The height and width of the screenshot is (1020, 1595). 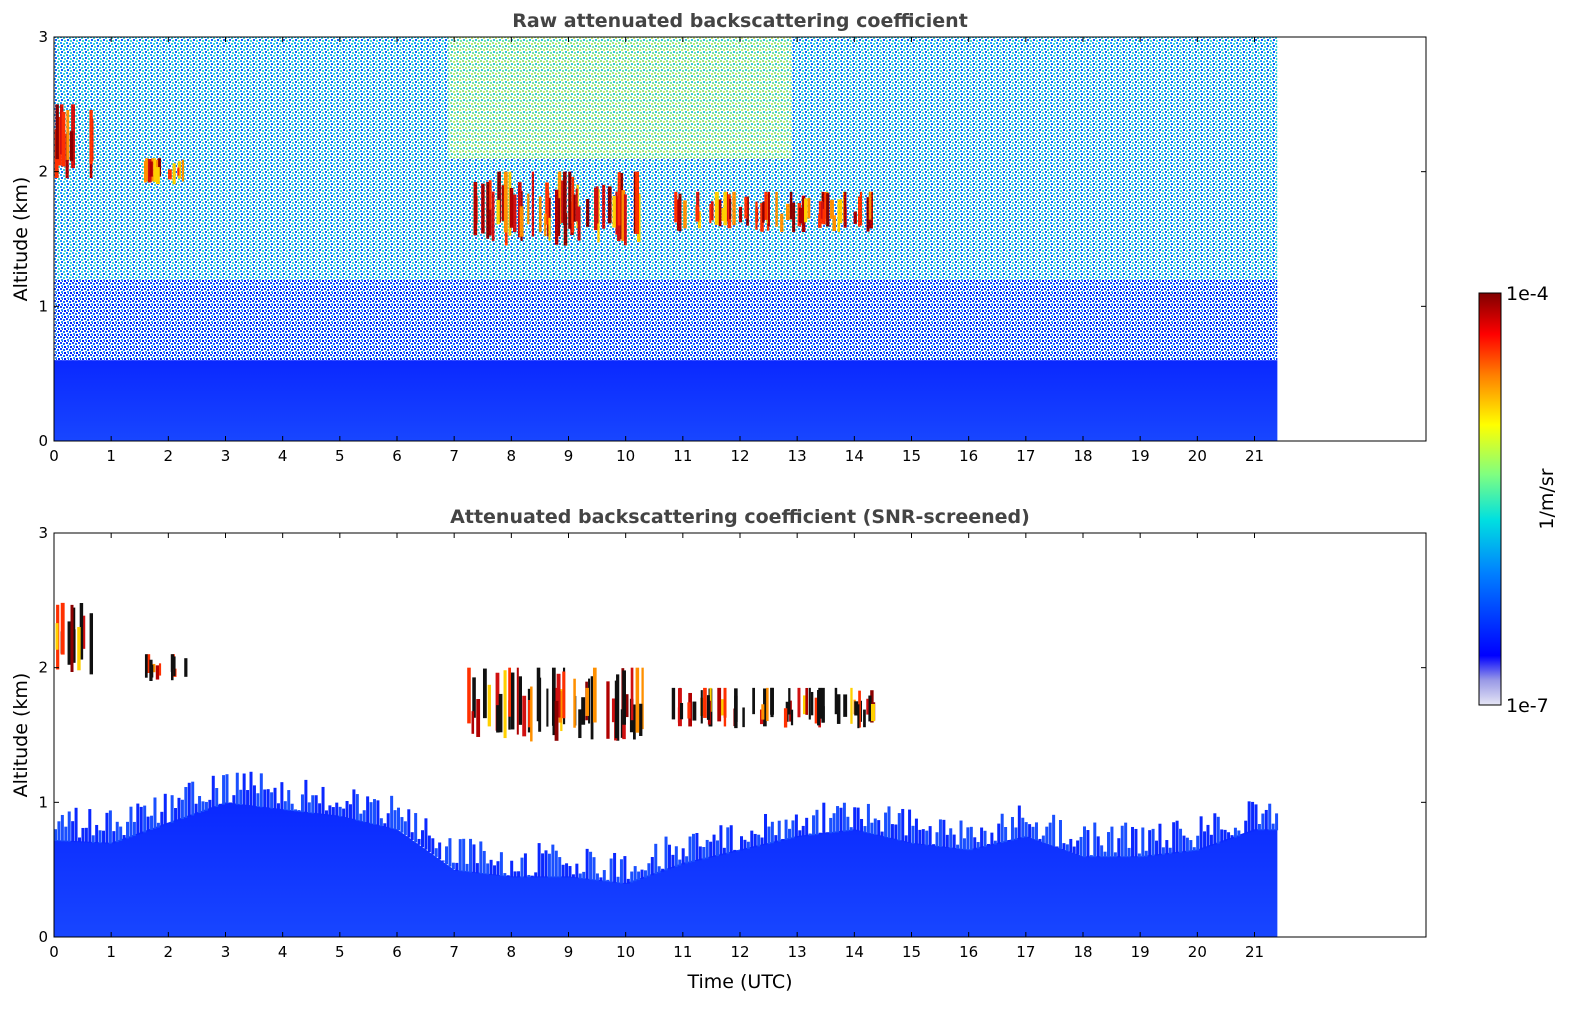 I want to click on y-tick-label: 1, so click(x=43, y=802).